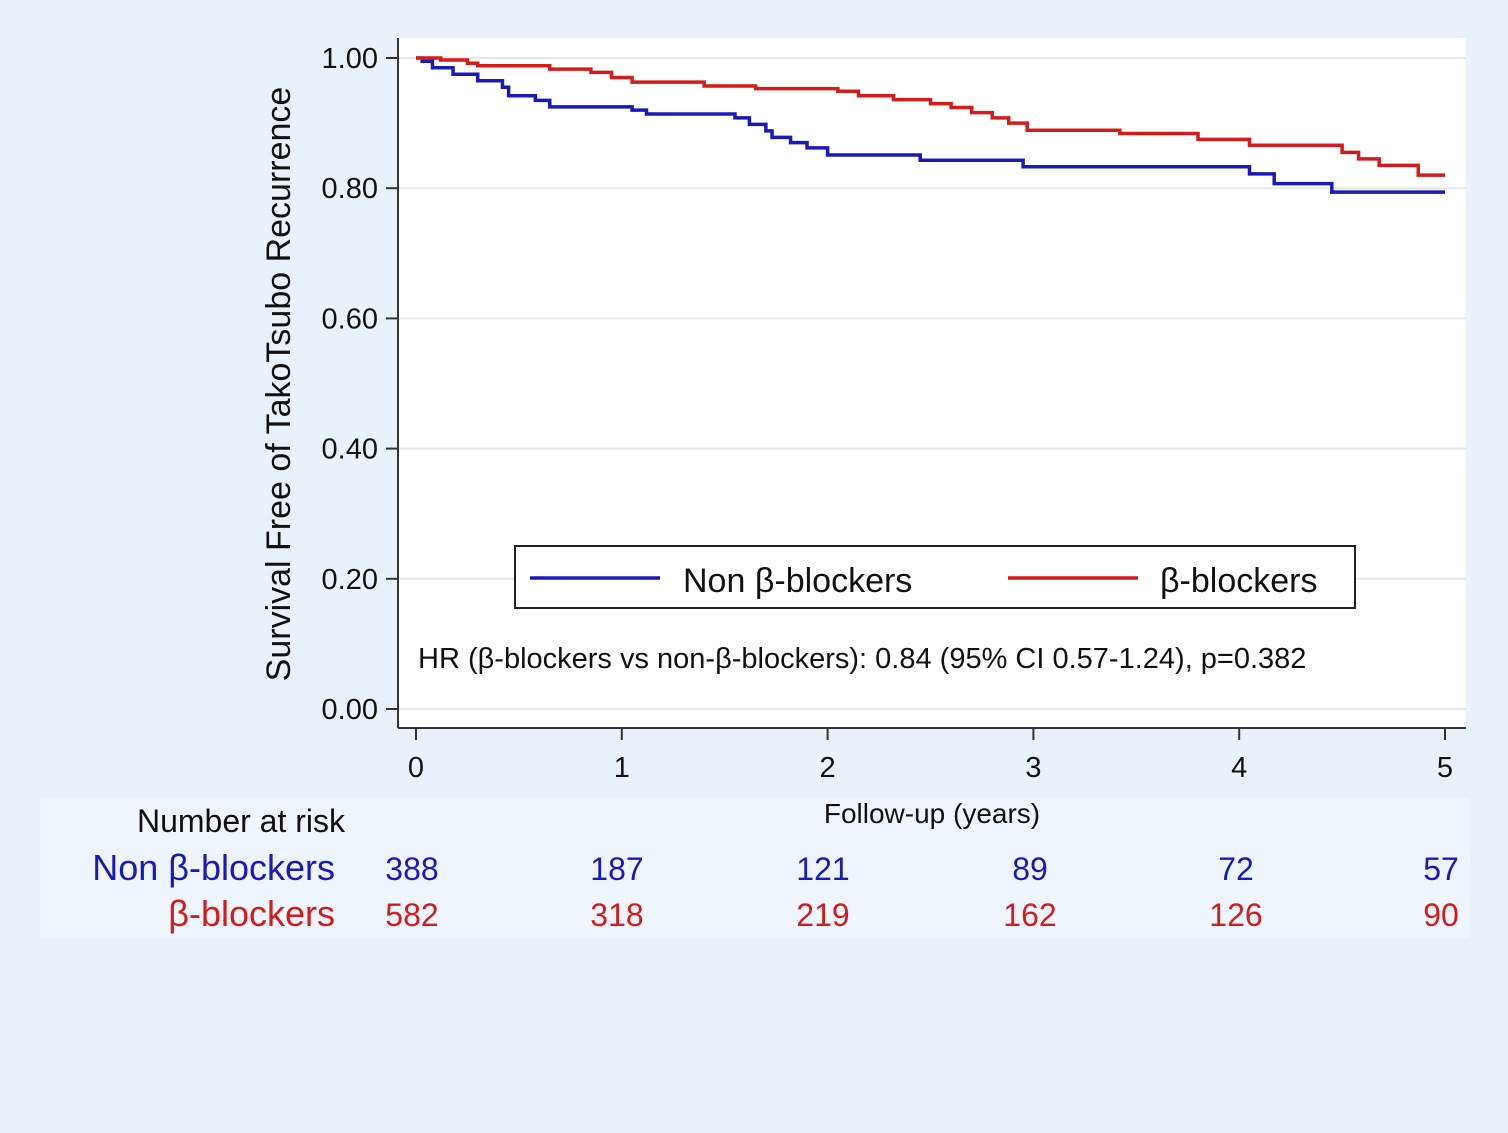 The width and height of the screenshot is (1508, 1133). Describe the element at coordinates (935, 577) in the screenshot. I see `legend: Non β-blockers β-blockers` at that location.